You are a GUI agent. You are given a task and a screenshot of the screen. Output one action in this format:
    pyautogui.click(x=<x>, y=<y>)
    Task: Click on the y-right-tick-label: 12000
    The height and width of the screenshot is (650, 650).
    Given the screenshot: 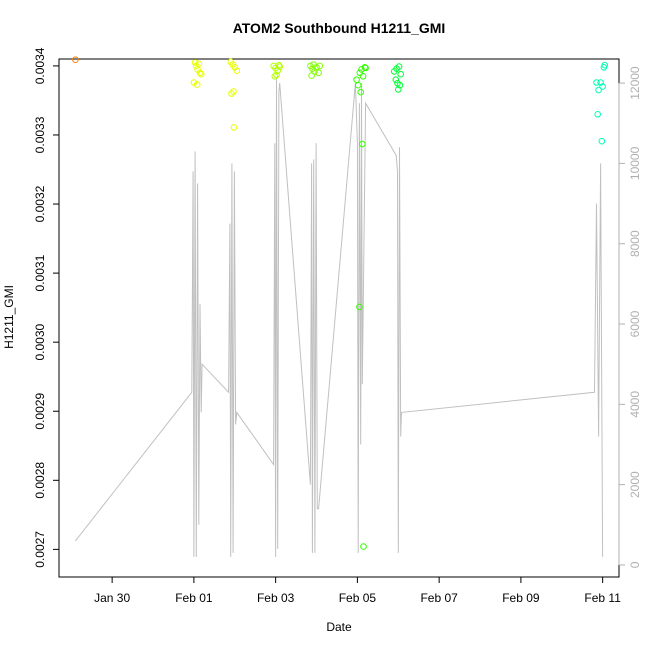 What is the action you would take?
    pyautogui.click(x=635, y=83)
    